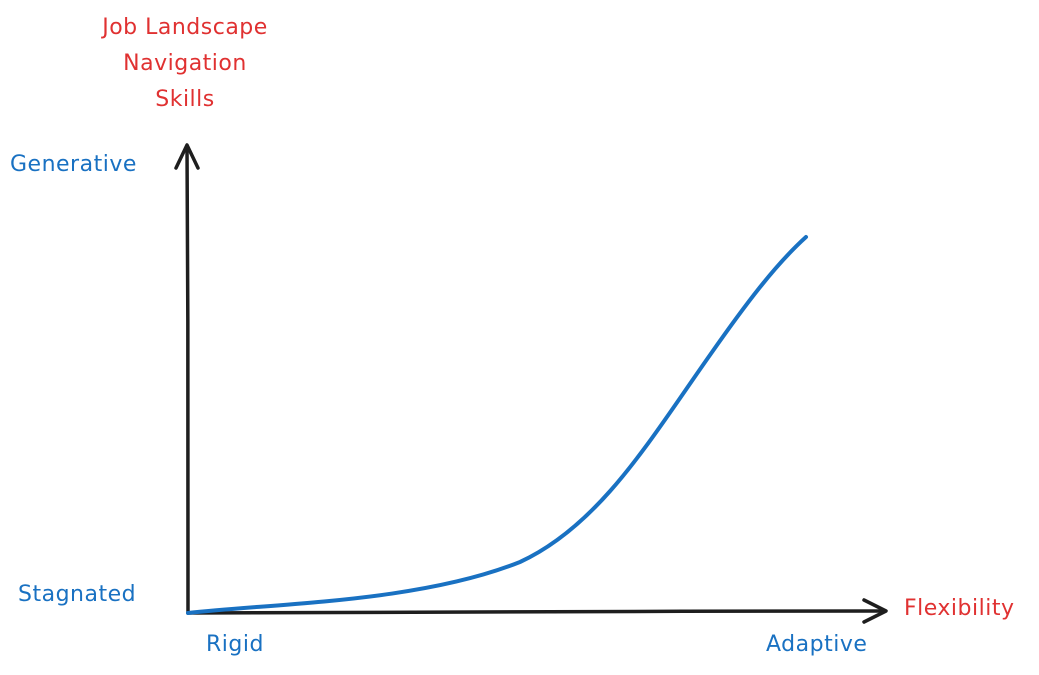  What do you see at coordinates (875, 611) in the screenshot?
I see `x-axis-arrowhead` at bounding box center [875, 611].